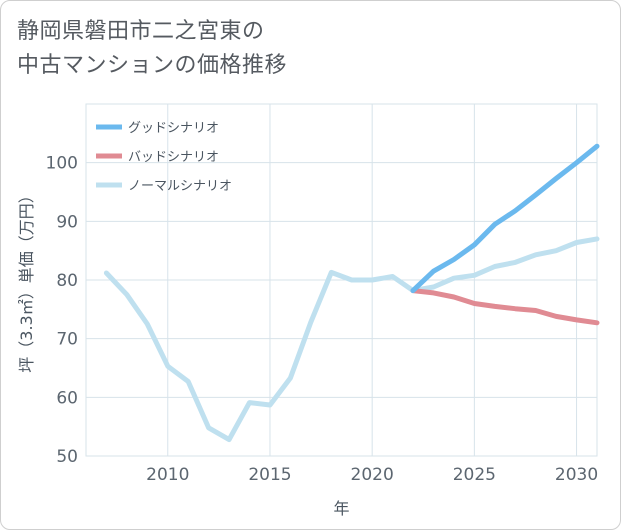 Image resolution: width=621 pixels, height=530 pixels. I want to click on y-tick-label: 90, so click(67, 222).